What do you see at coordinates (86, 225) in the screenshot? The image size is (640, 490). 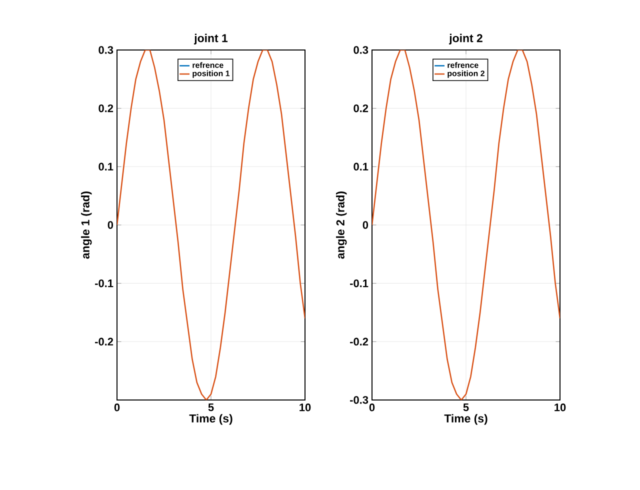 I see `y-axis-title: angle 1 (rad)` at bounding box center [86, 225].